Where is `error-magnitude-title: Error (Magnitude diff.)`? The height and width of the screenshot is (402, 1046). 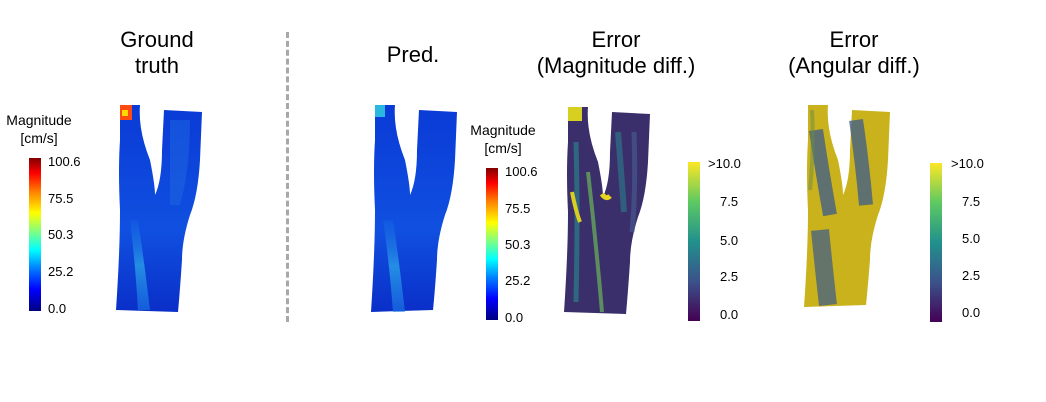
error-magnitude-title: Error (Magnitude diff.) is located at coordinates (616, 53).